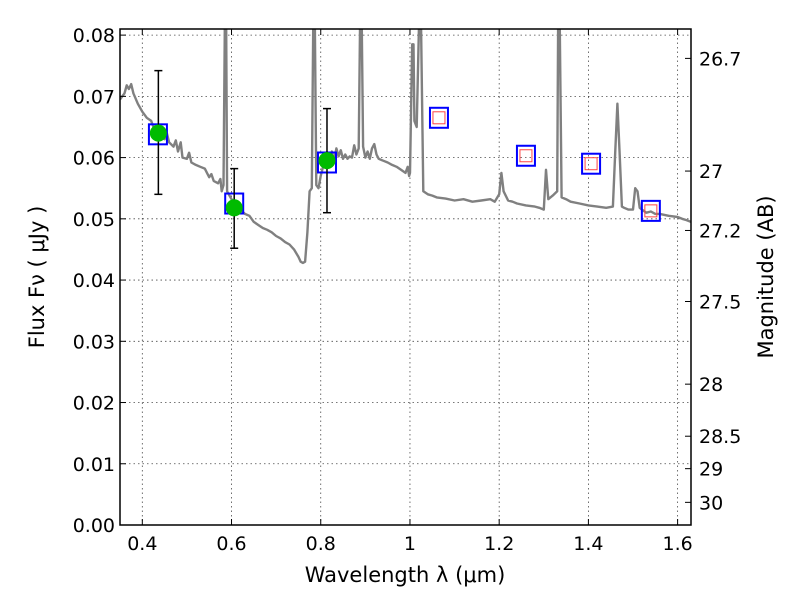 The image size is (800, 600). Describe the element at coordinates (499, 544) in the screenshot. I see `x-tick-label: 1.2` at that location.